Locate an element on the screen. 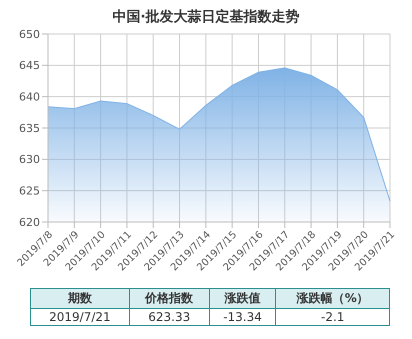  chart-title: 中国·批发大蒜日定基指数走势 is located at coordinates (206, 17).